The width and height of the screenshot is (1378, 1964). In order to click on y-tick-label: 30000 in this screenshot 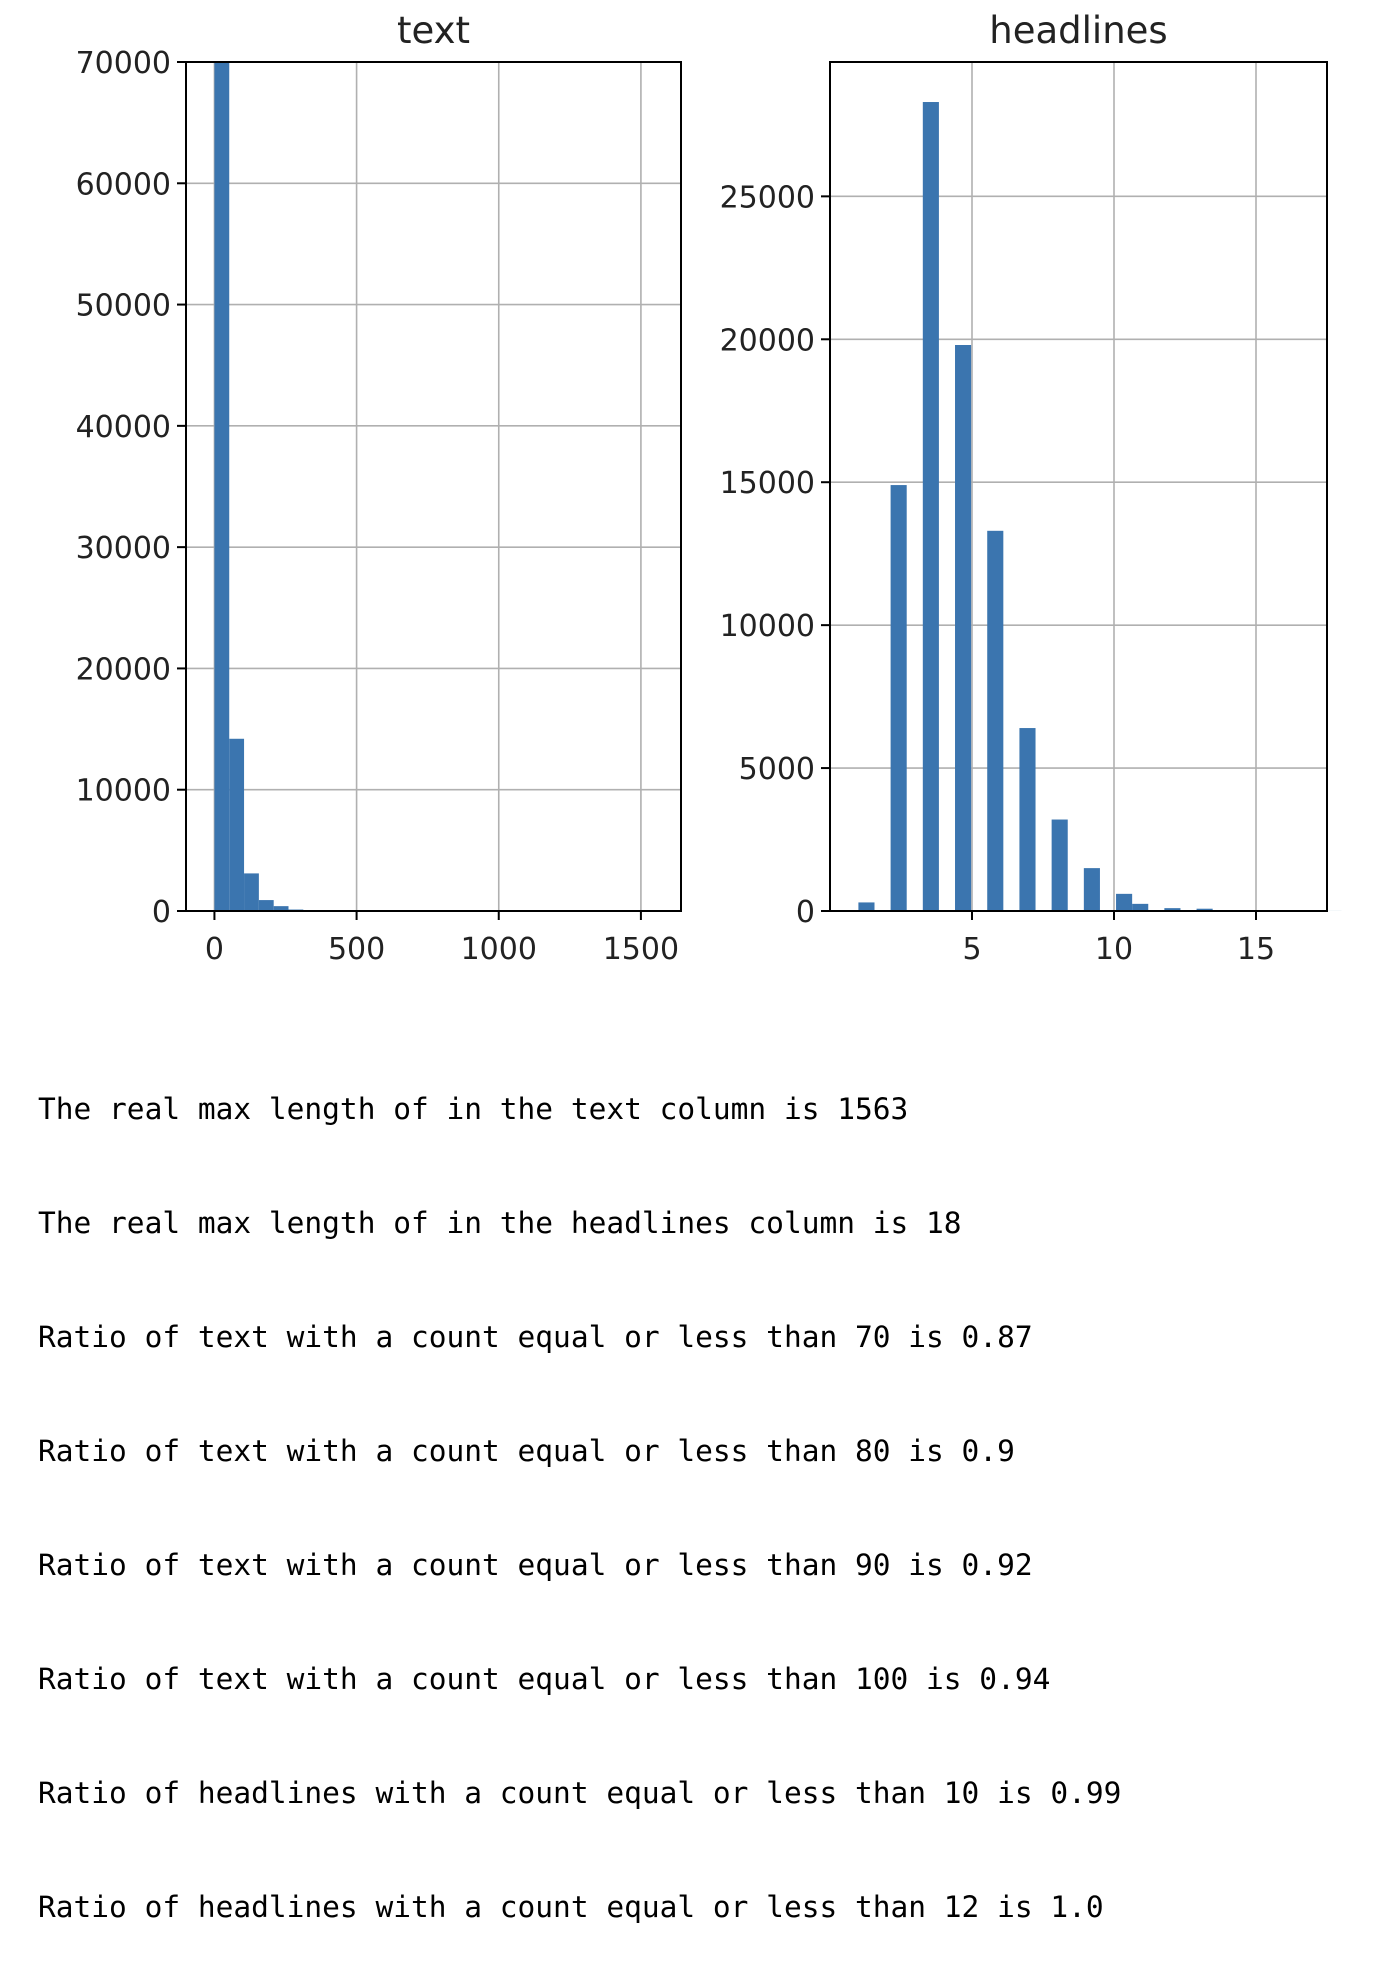, I will do `click(123, 548)`.